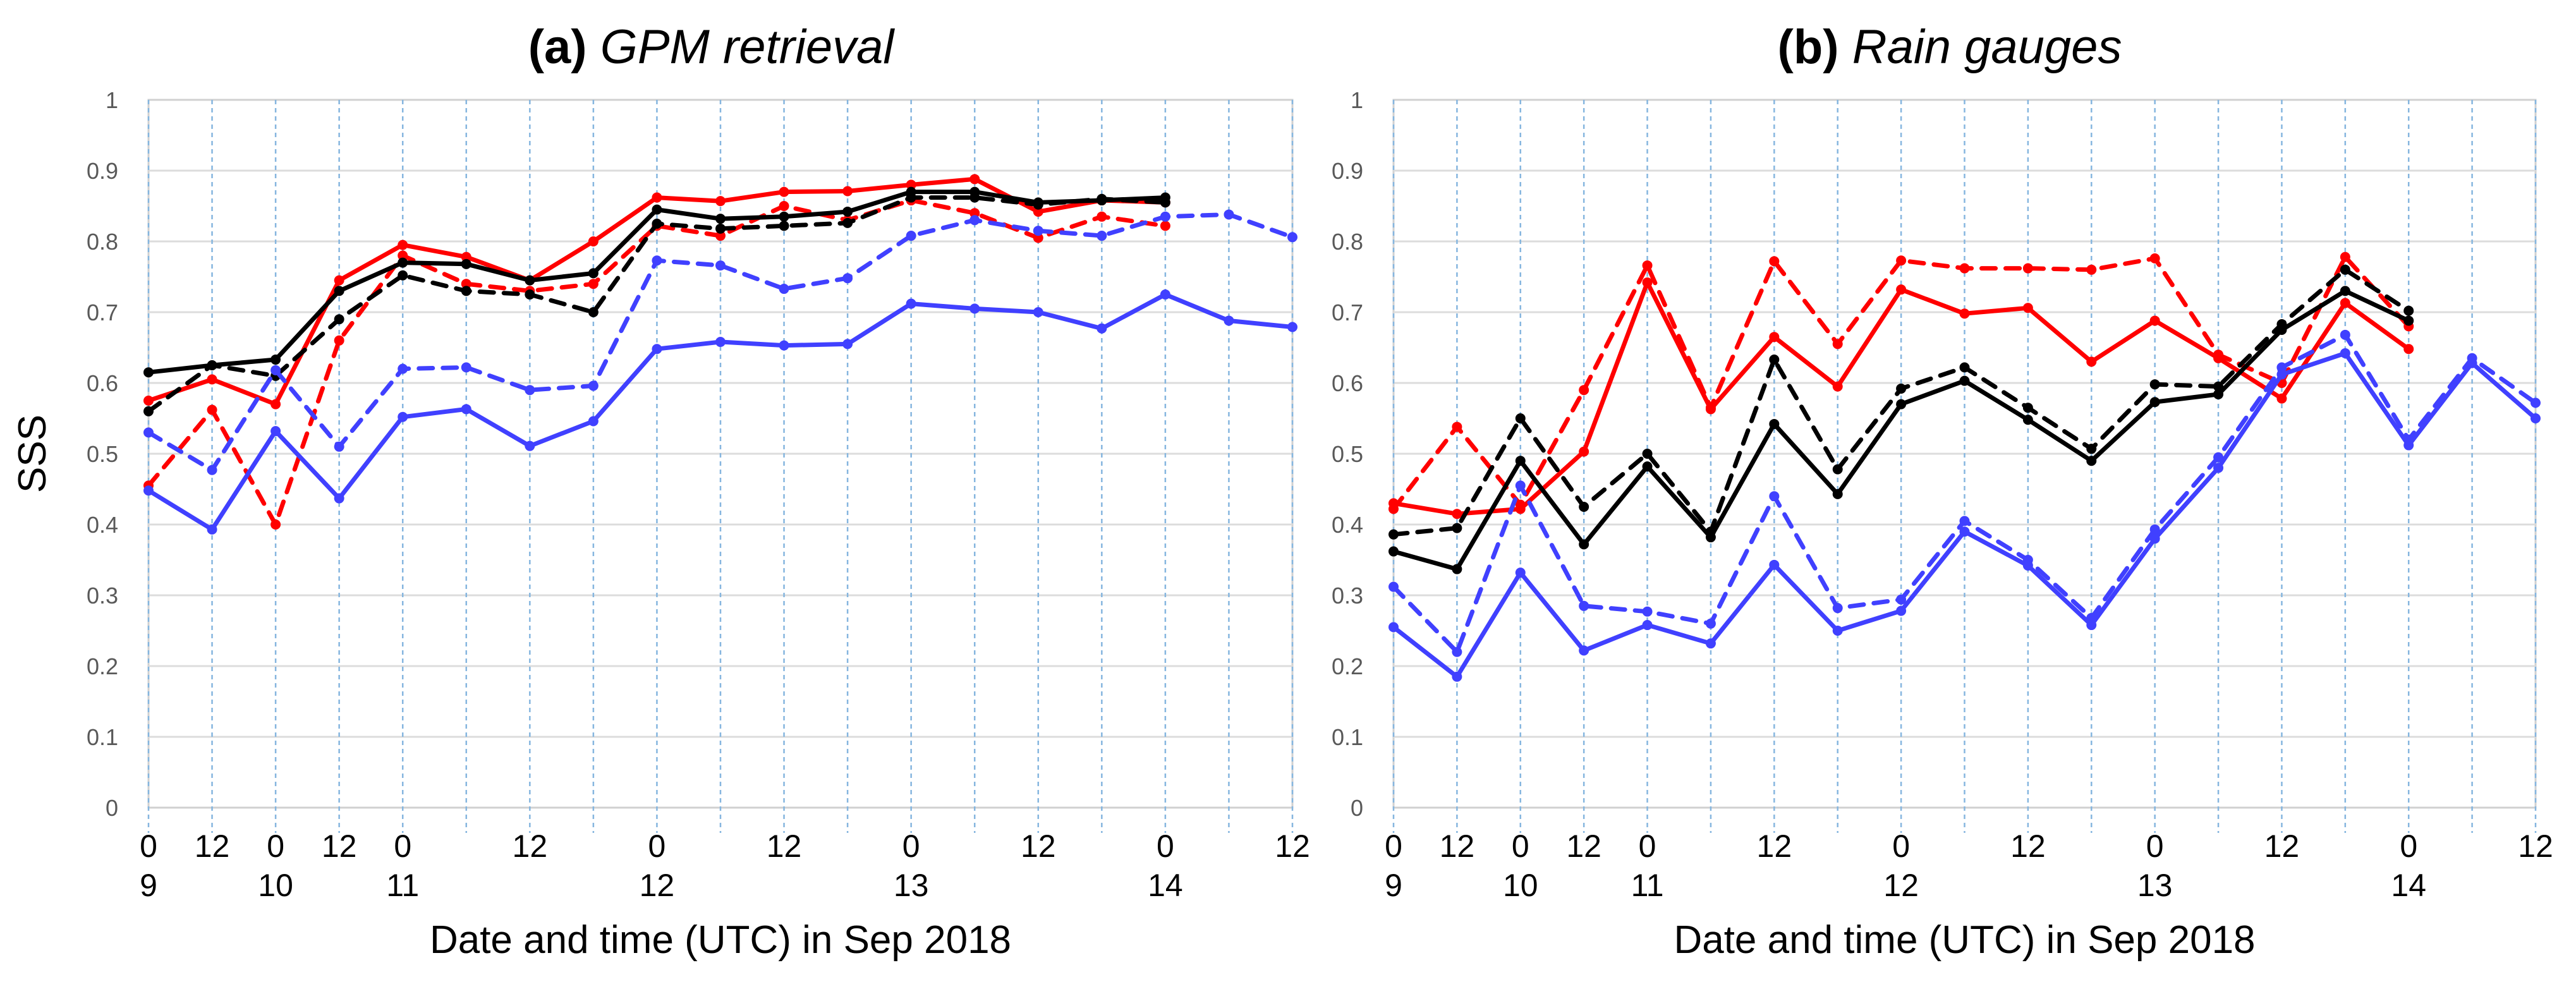 Image resolution: width=2576 pixels, height=989 pixels. Describe the element at coordinates (102, 737) in the screenshot. I see `y-tick-label: 0.1` at that location.